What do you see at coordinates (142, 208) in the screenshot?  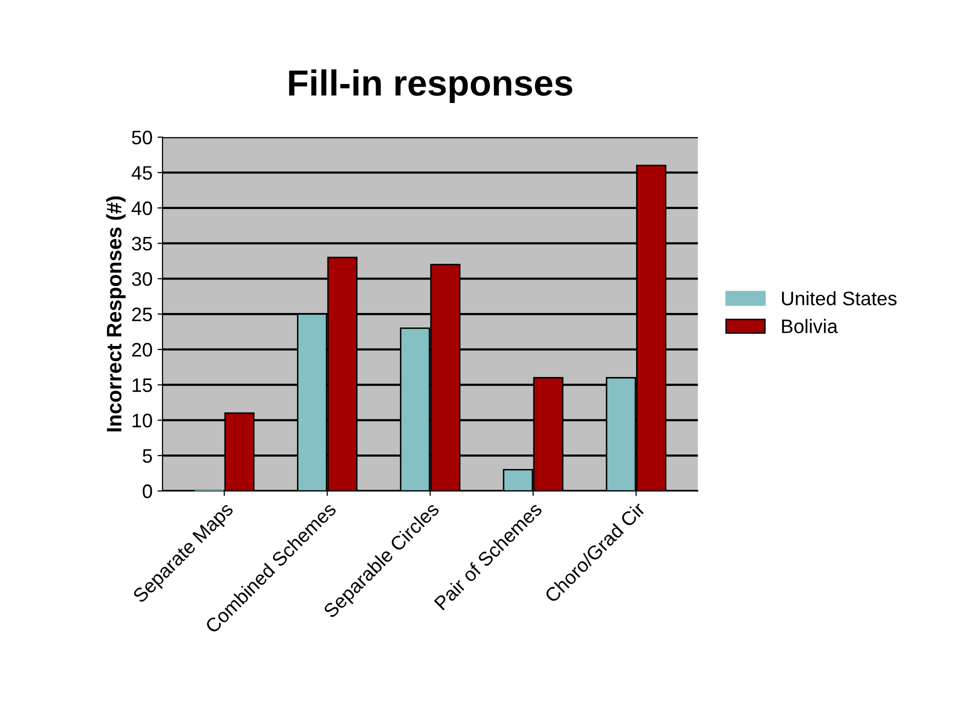 I see `y-tick-label: 40` at bounding box center [142, 208].